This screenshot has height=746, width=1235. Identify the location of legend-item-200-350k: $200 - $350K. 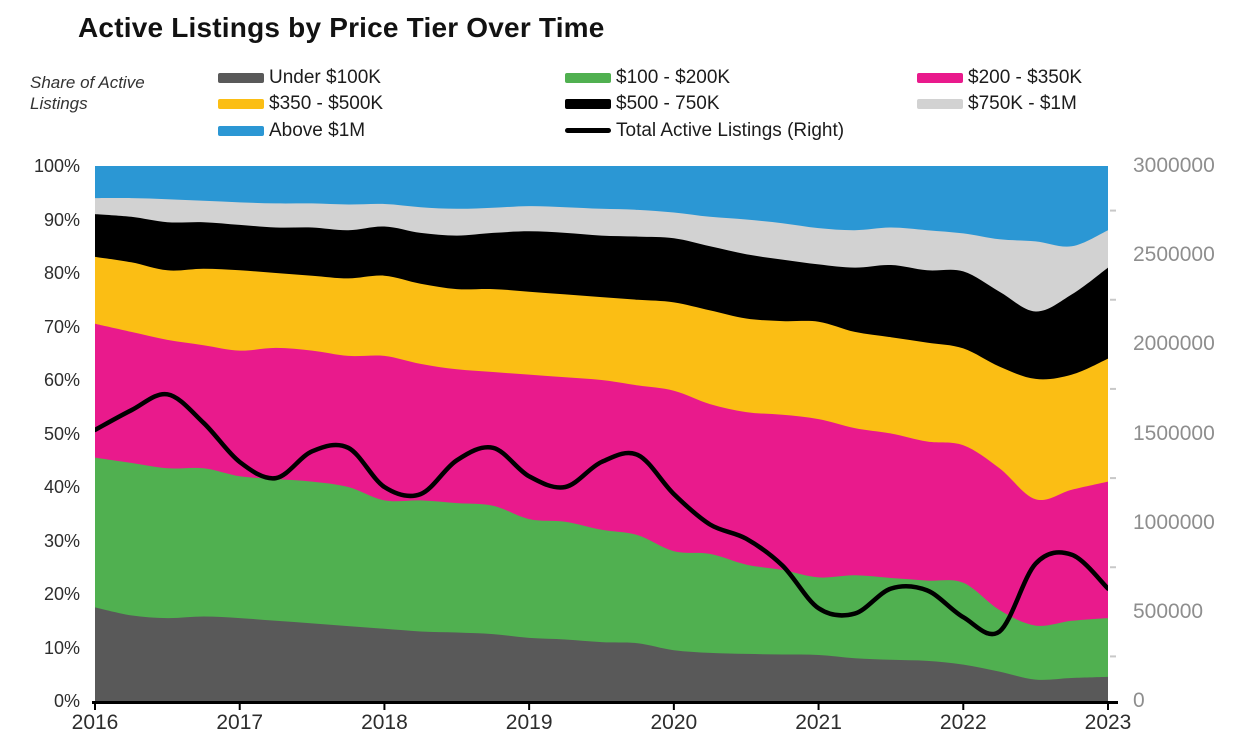
(999, 78).